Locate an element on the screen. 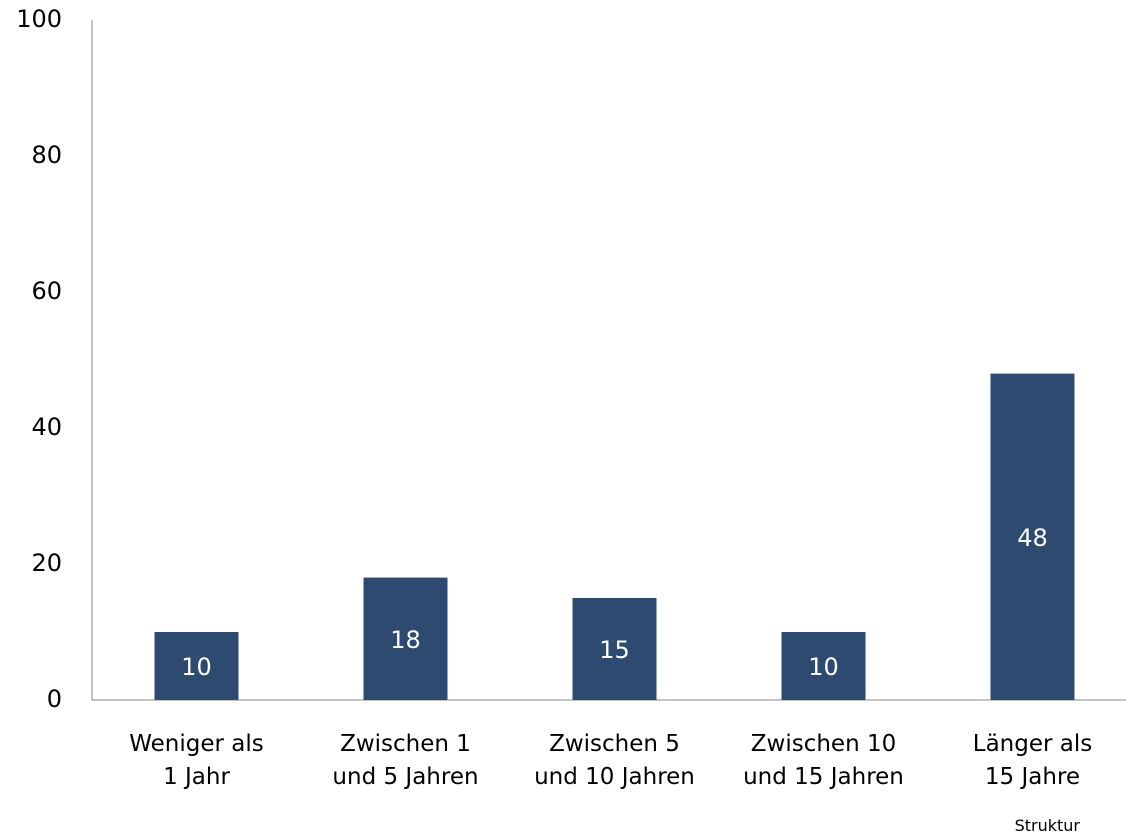  y-tick-label: 0 is located at coordinates (54, 699).